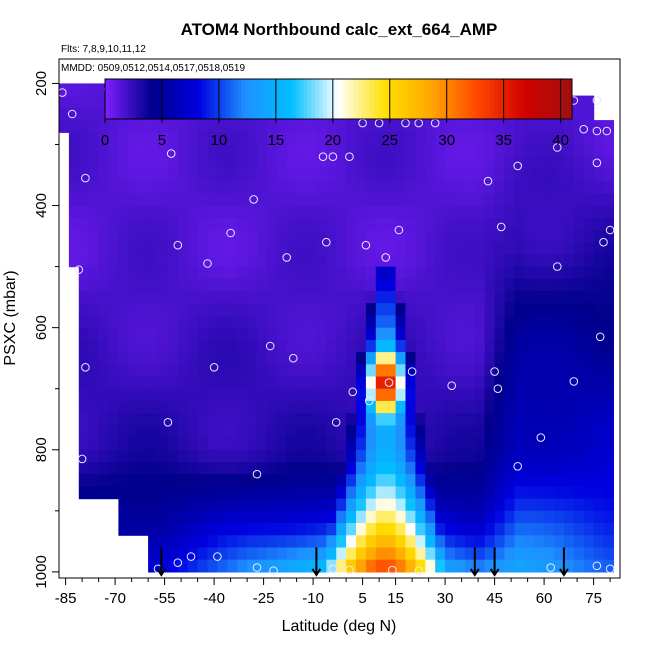  I want to click on y-tick-label: 1000, so click(41, 571).